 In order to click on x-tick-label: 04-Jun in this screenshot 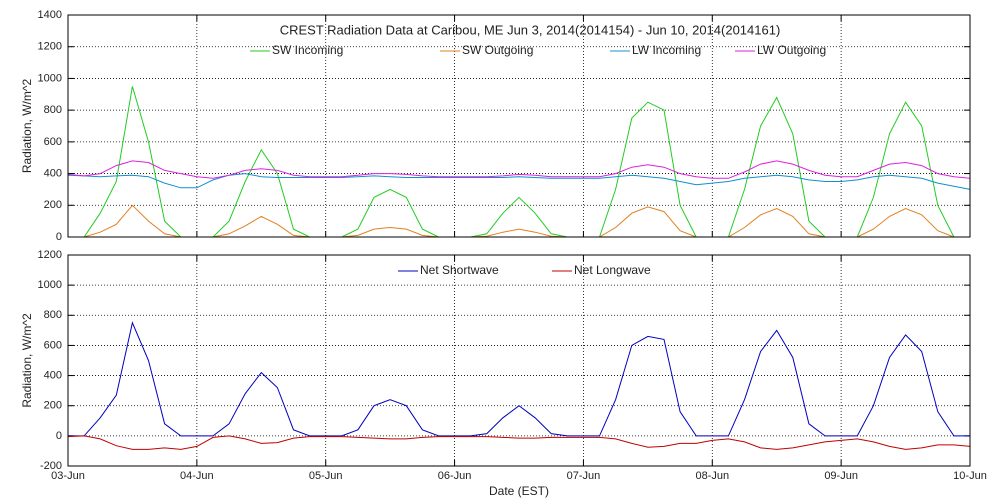, I will do `click(197, 476)`.